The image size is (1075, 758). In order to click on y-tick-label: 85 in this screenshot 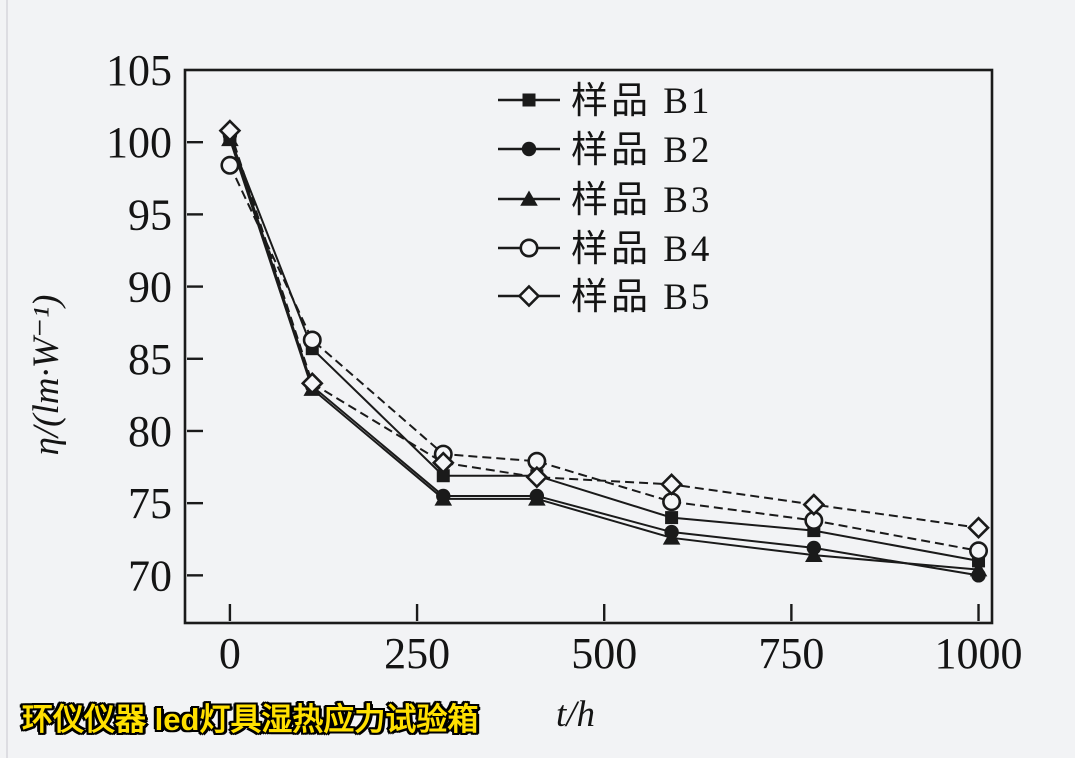, I will do `click(150, 359)`.